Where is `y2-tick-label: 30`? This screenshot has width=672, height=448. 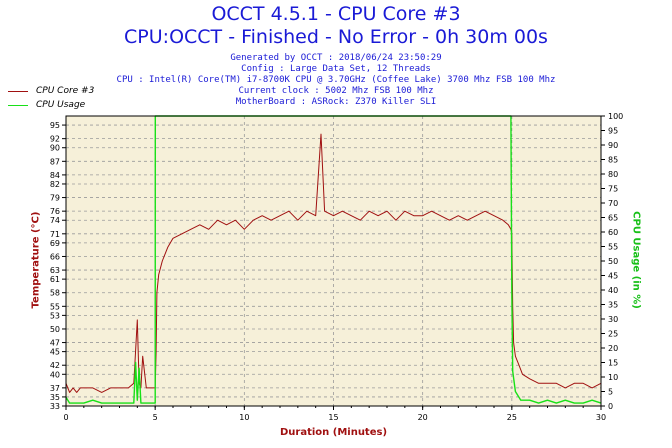 y2-tick-label: 30 is located at coordinates (613, 319).